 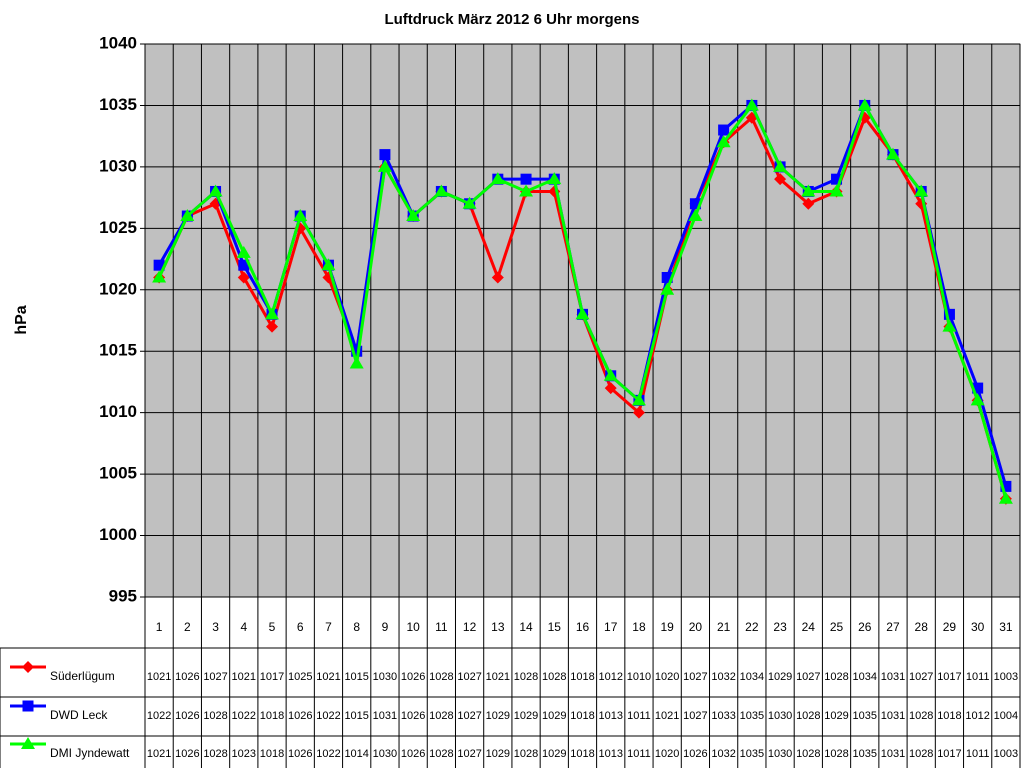 I want to click on chart-title: Luftdruck März 2012 6 Uhr morgens, so click(x=511, y=19).